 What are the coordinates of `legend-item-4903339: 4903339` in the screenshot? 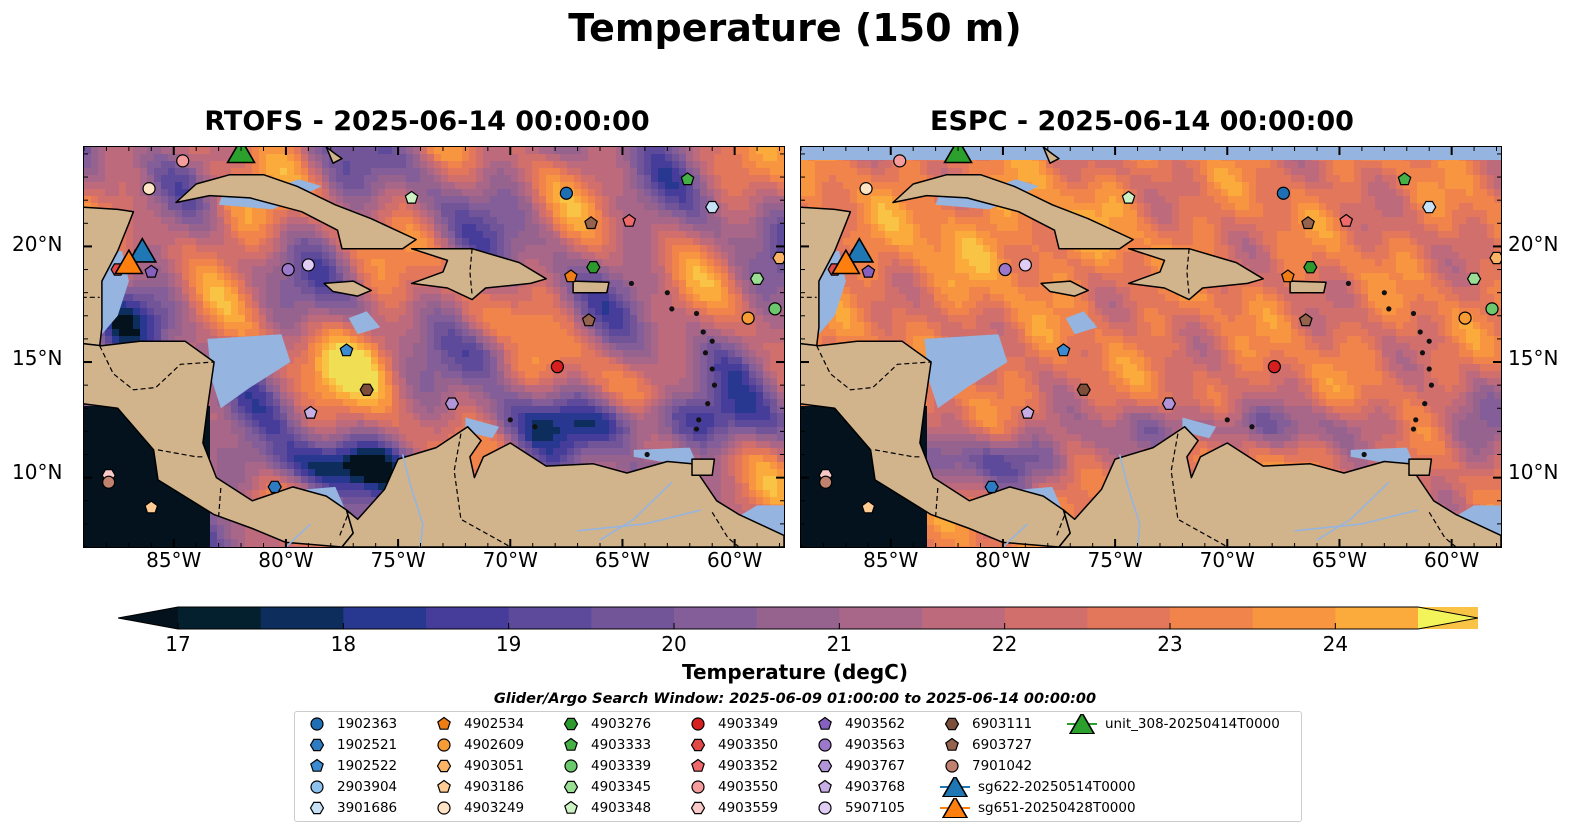 It's located at (605, 766).